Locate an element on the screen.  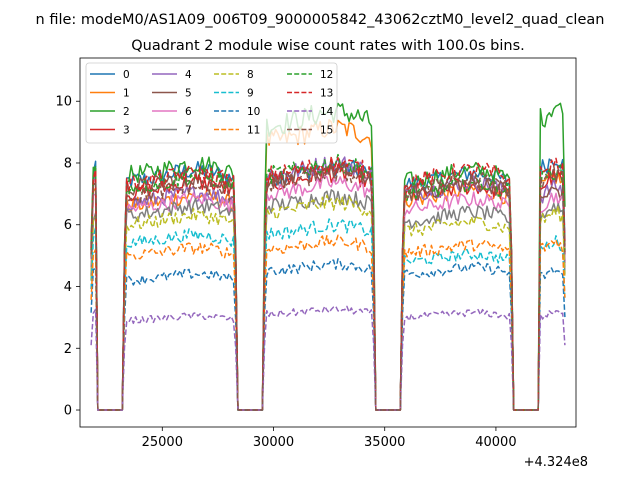
legend-label-10: 10 is located at coordinates (253, 112).